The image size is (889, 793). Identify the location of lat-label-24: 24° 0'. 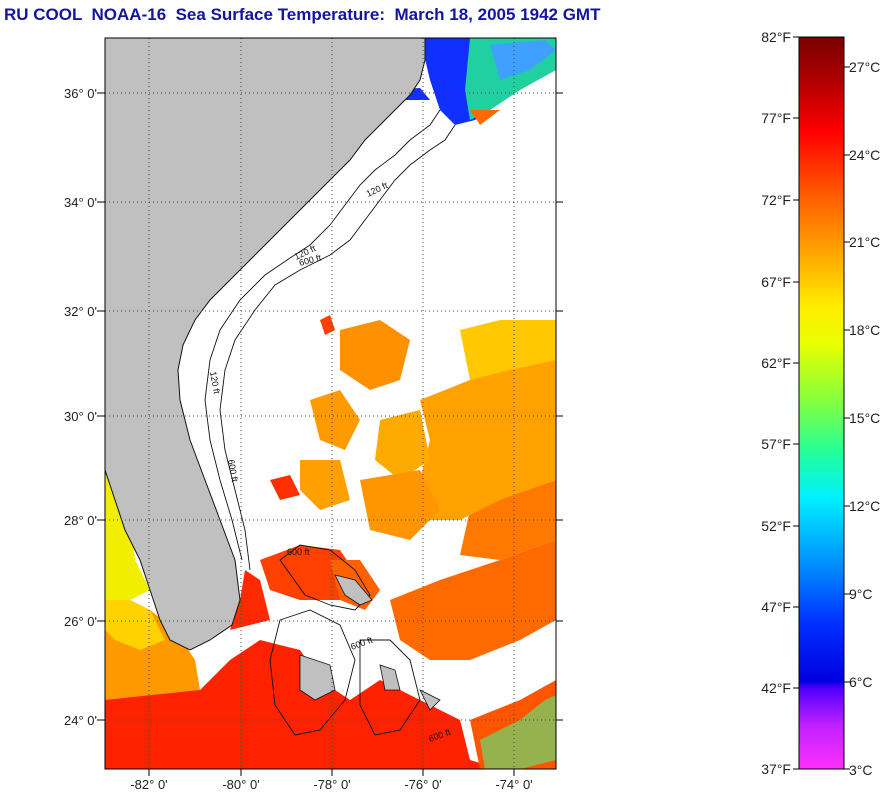
(80, 720).